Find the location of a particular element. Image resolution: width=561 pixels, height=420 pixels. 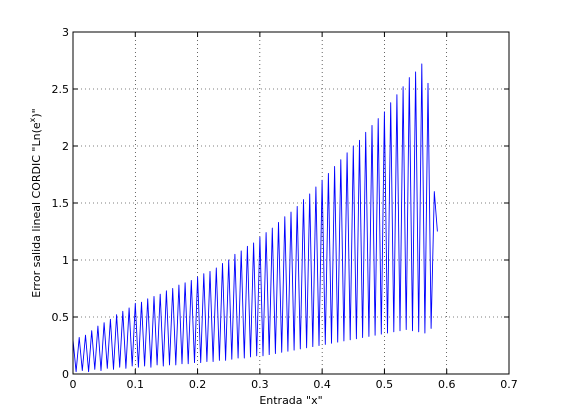

y-axis-label: Error salida lineal CORDIC "Ln(ex)" is located at coordinates (35, 202).